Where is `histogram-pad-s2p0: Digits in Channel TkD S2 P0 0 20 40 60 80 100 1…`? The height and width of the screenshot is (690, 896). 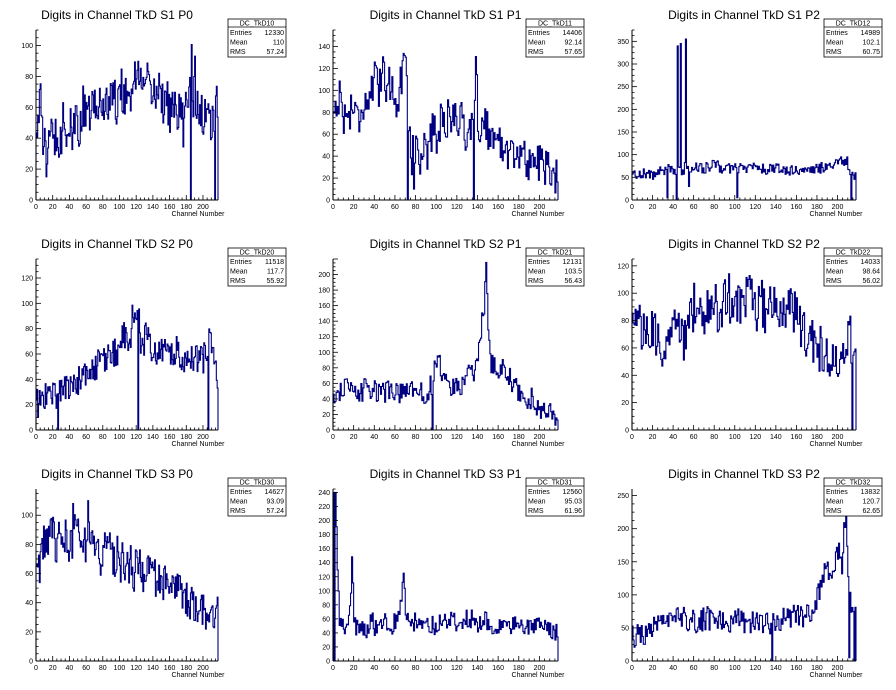
histogram-pad-s2p0: Digits in Channel TkD S2 P0 0 20 40 60 80 100 1… is located at coordinates (154, 342).